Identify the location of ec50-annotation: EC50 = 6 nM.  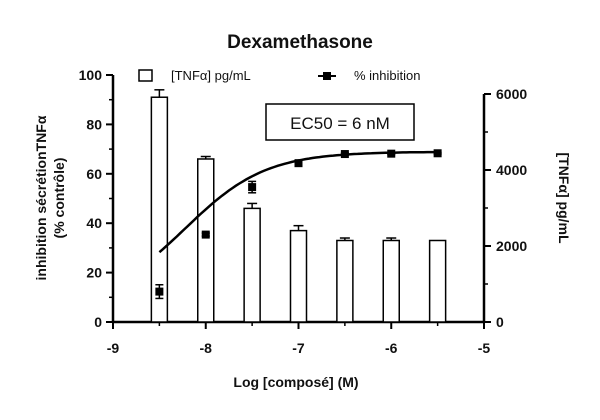
(340, 122).